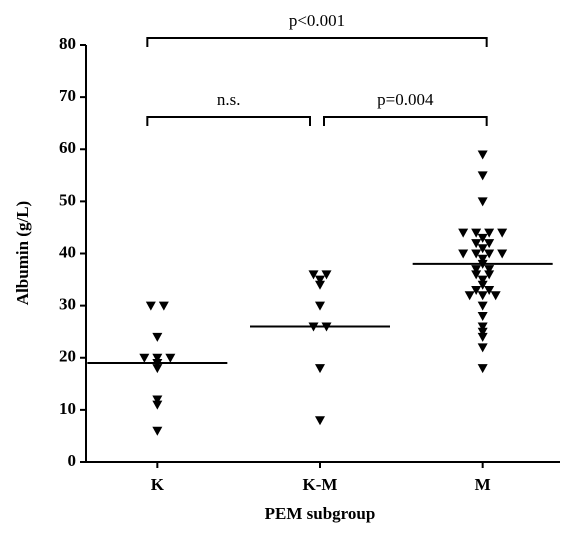  What do you see at coordinates (320, 484) in the screenshot?
I see `x-tick-label: K-M` at bounding box center [320, 484].